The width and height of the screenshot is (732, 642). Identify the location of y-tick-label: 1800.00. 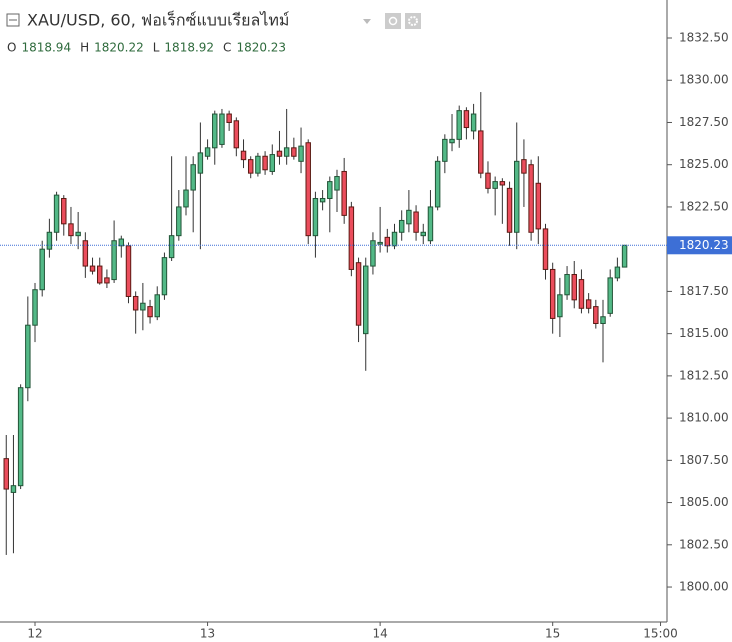
(704, 587).